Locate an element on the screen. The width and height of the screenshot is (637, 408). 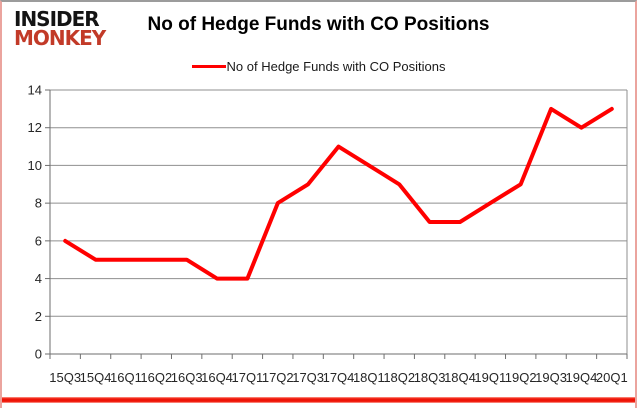
x-axis-label: 20Q1 is located at coordinates (612, 377).